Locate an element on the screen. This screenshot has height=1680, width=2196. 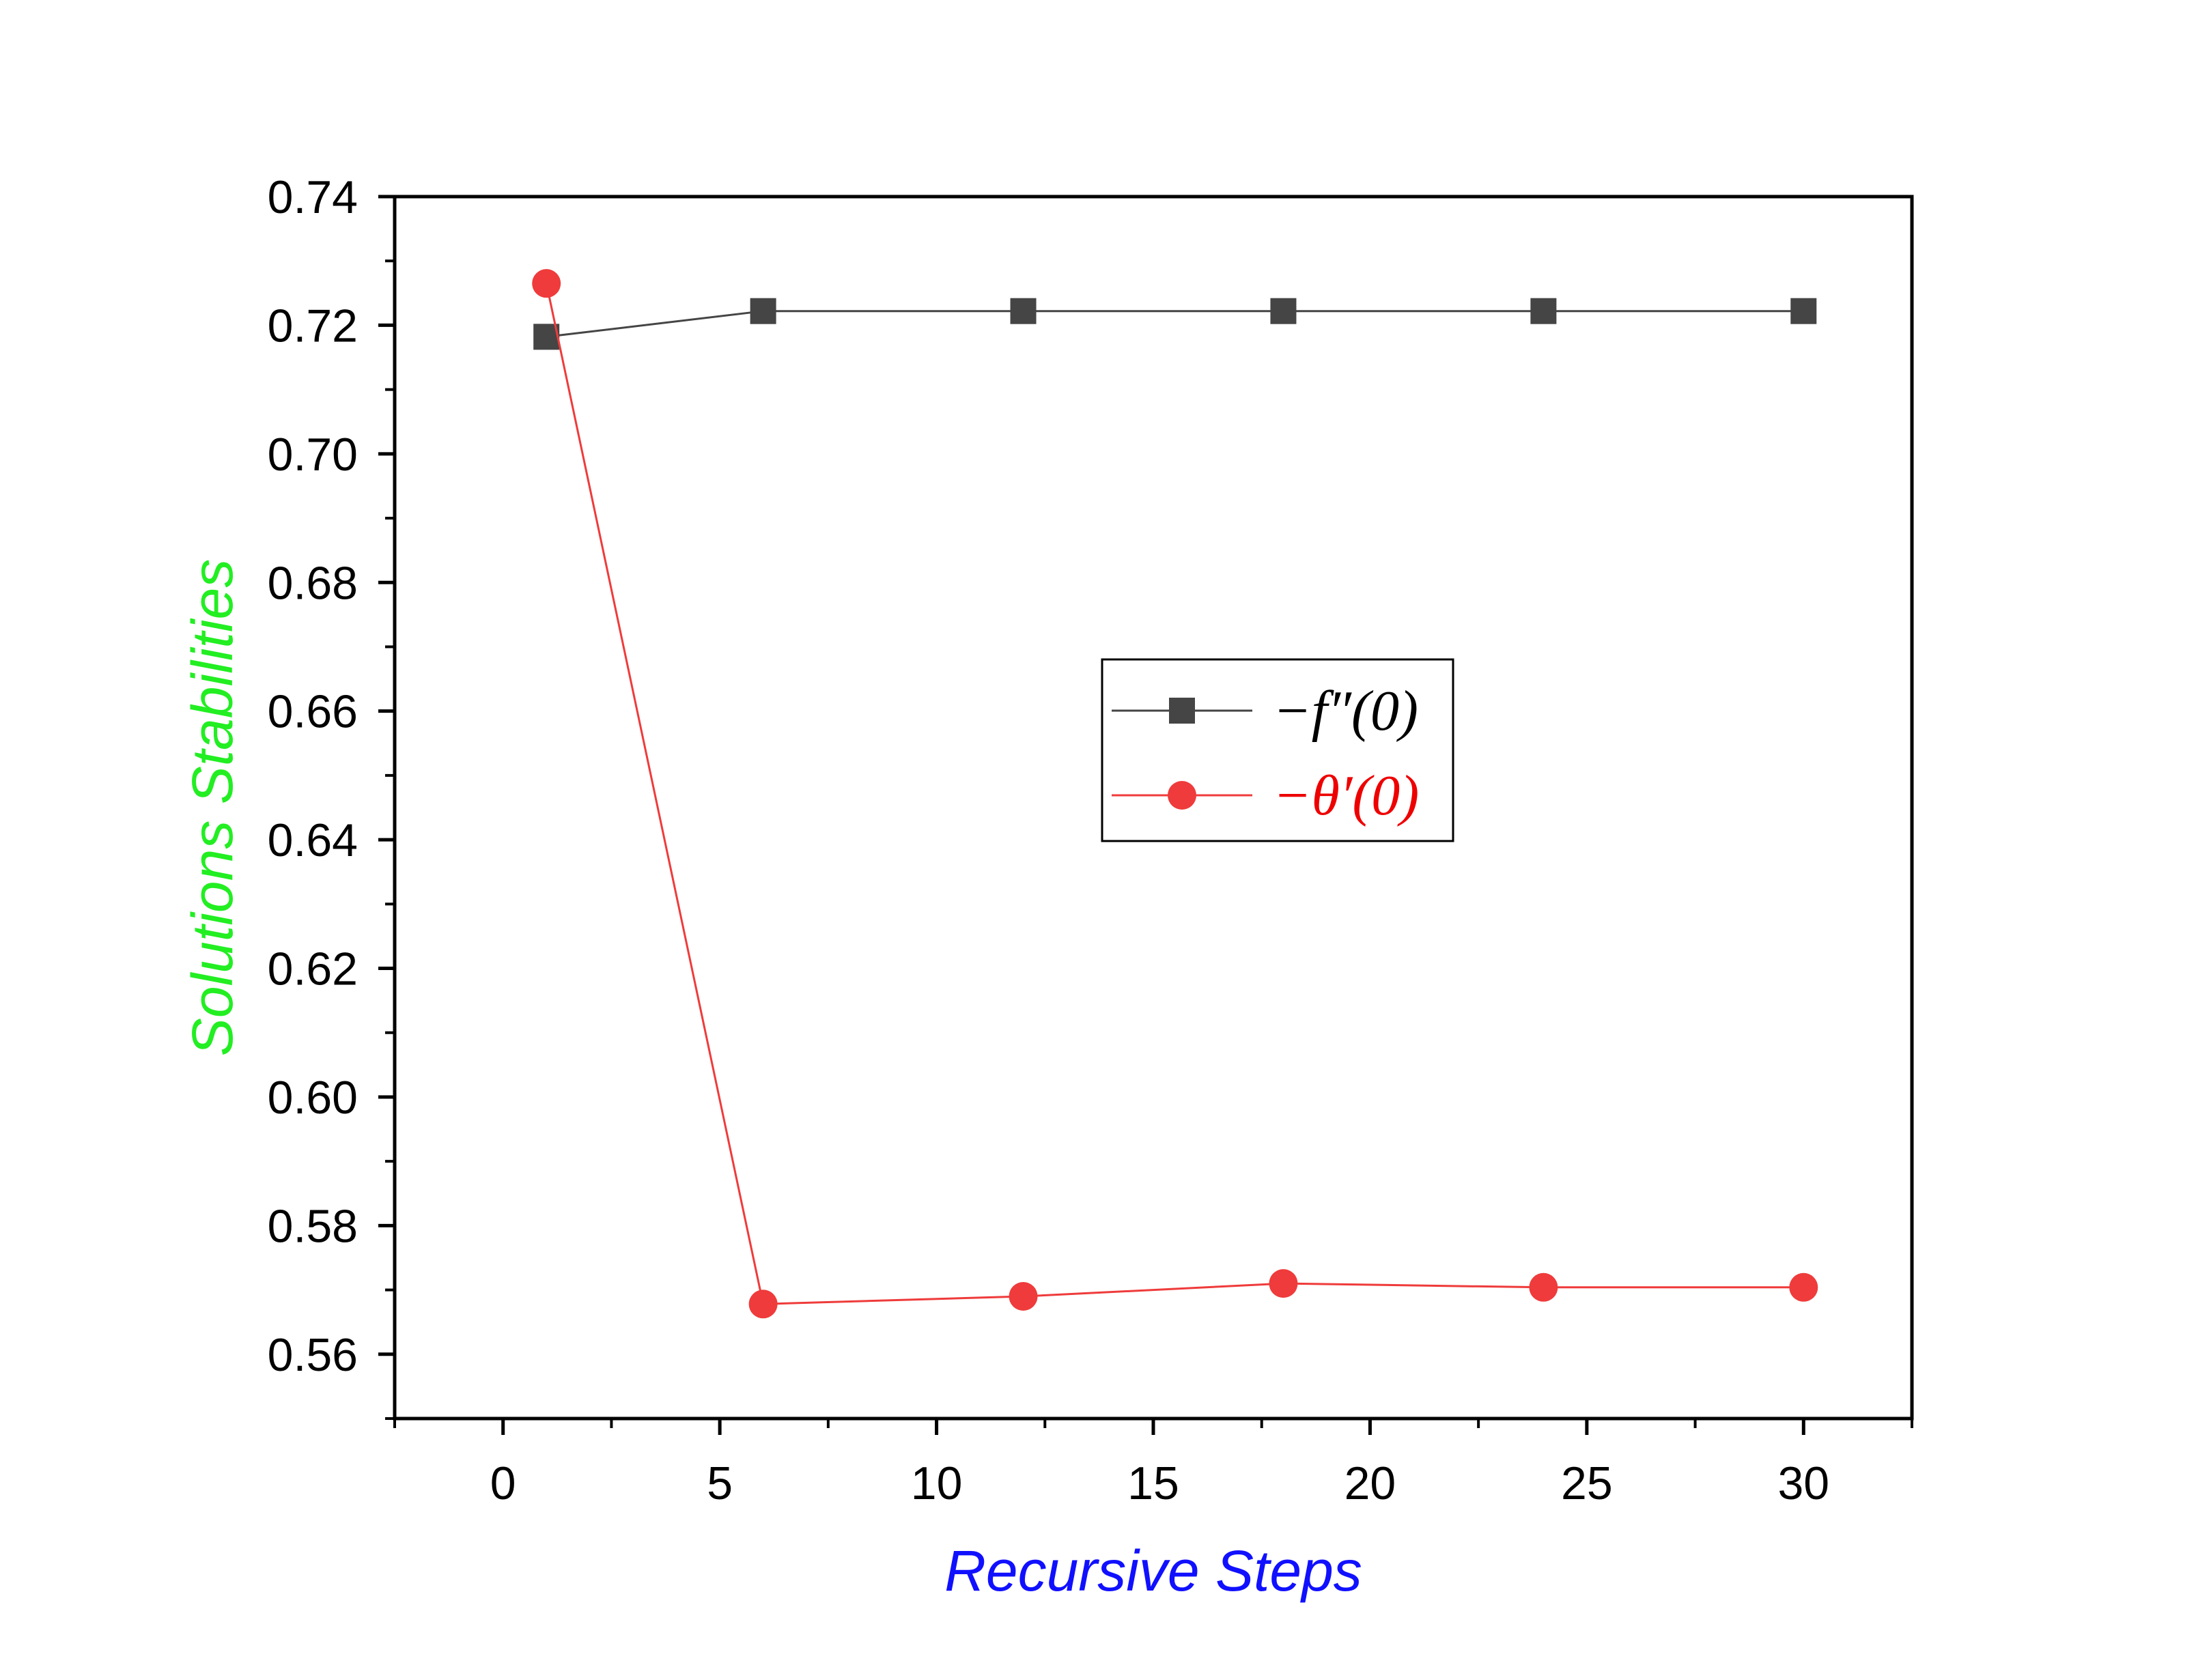
y-tick-label: 0.64 is located at coordinates (313, 840).